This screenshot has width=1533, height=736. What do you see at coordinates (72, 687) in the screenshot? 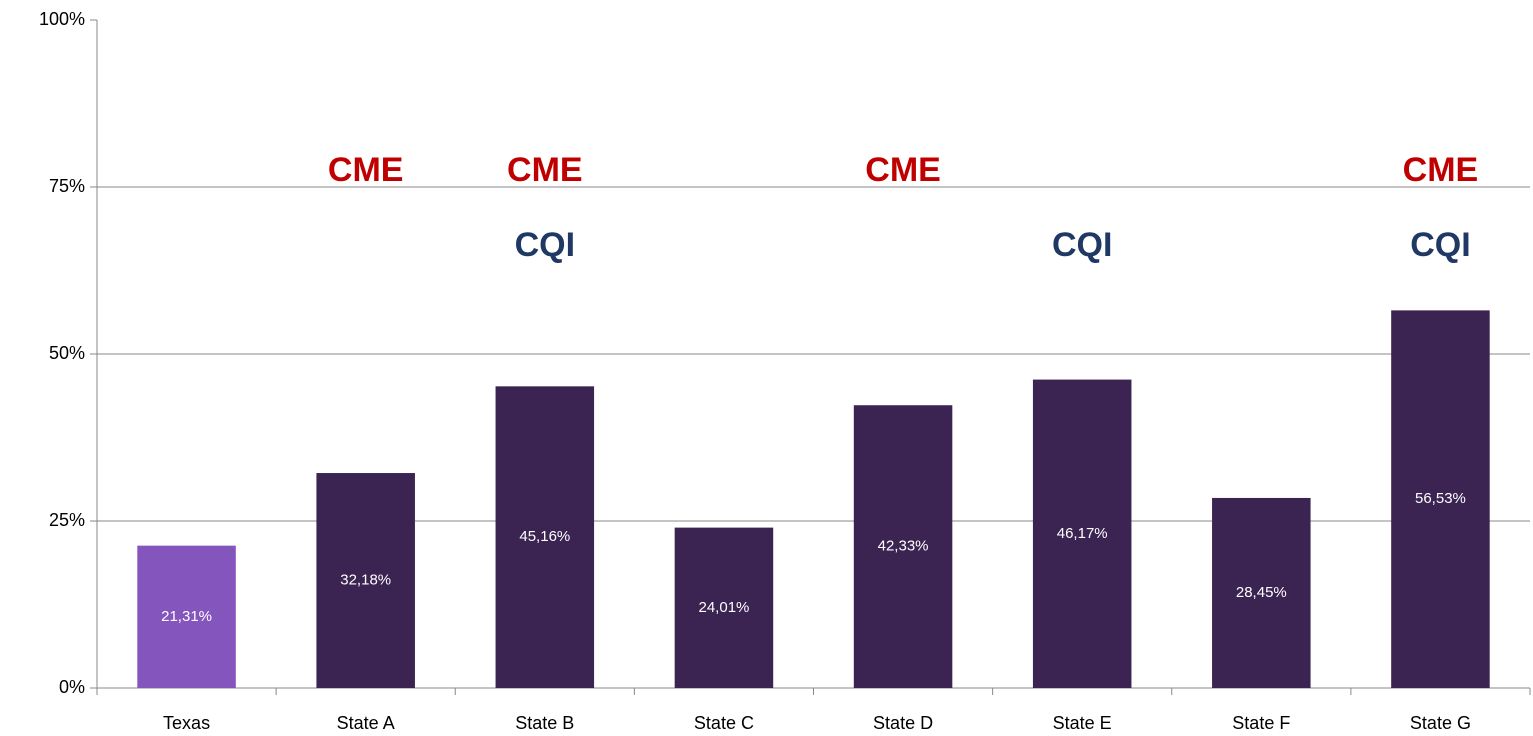
I see `y-tick-label: 0%` at bounding box center [72, 687].